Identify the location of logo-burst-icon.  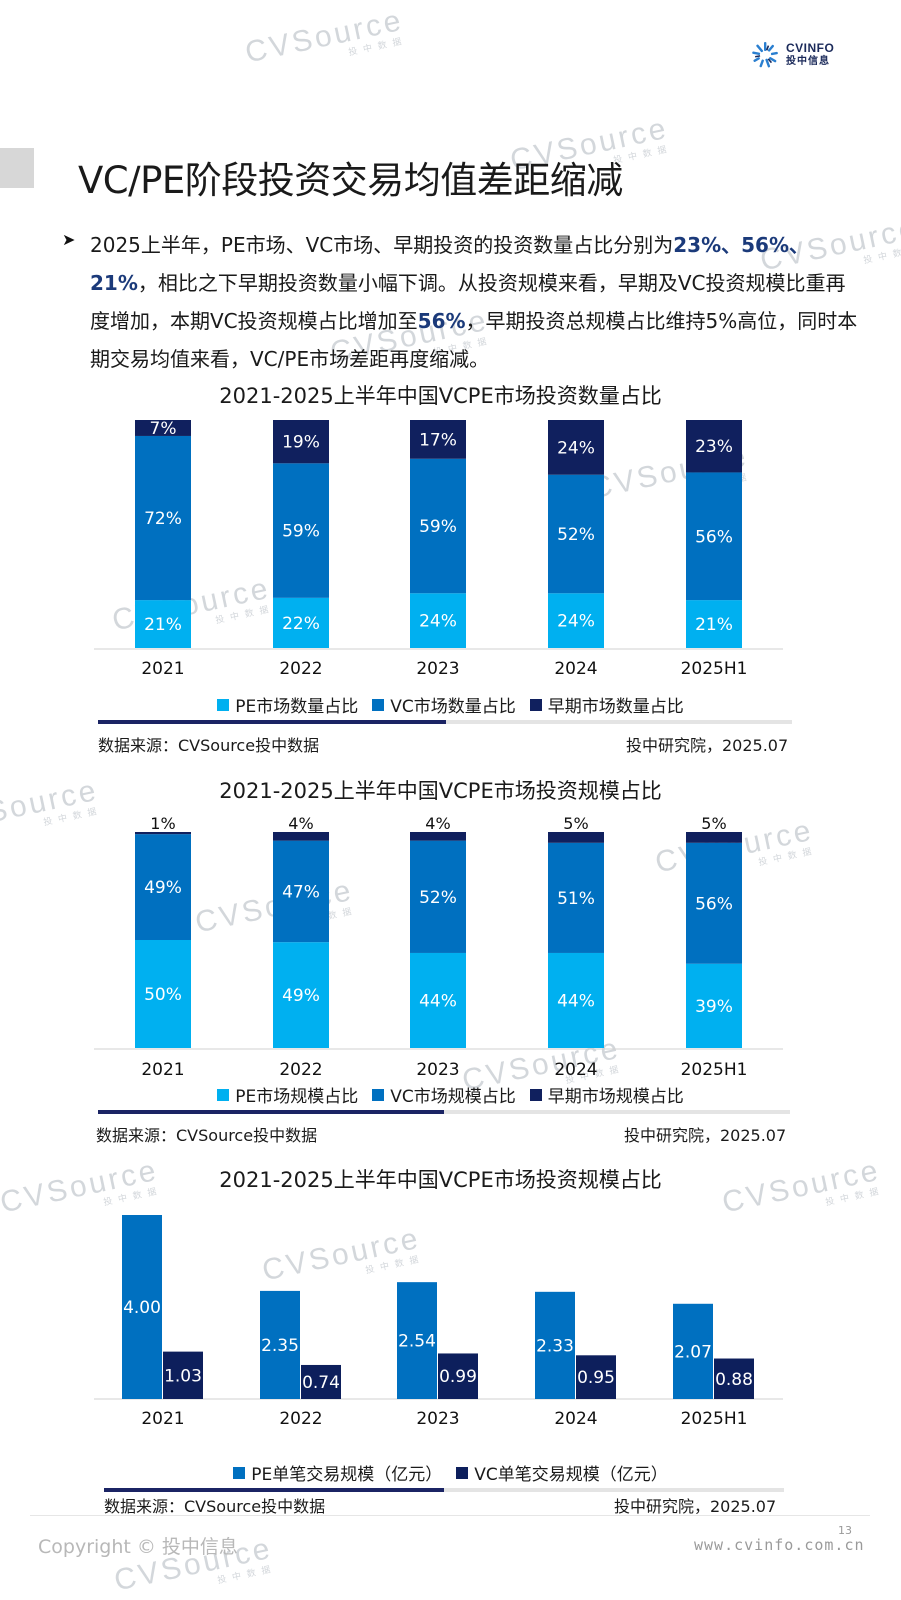
(765, 55).